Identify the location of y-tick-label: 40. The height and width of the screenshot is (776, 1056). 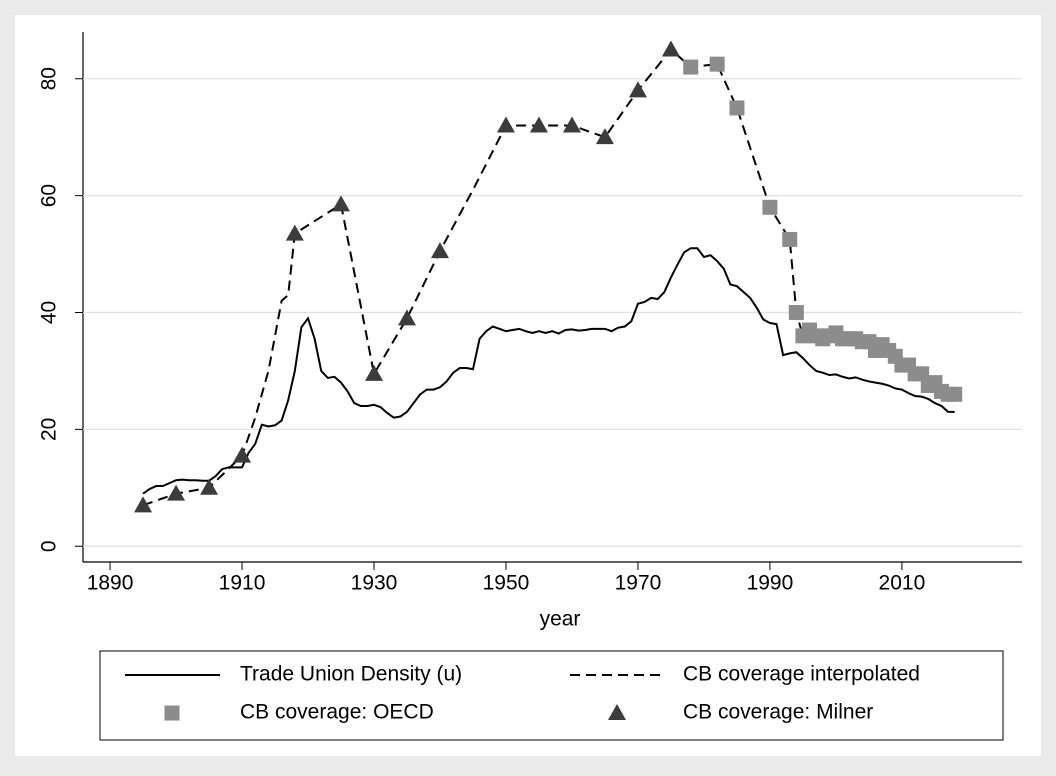
(49, 312).